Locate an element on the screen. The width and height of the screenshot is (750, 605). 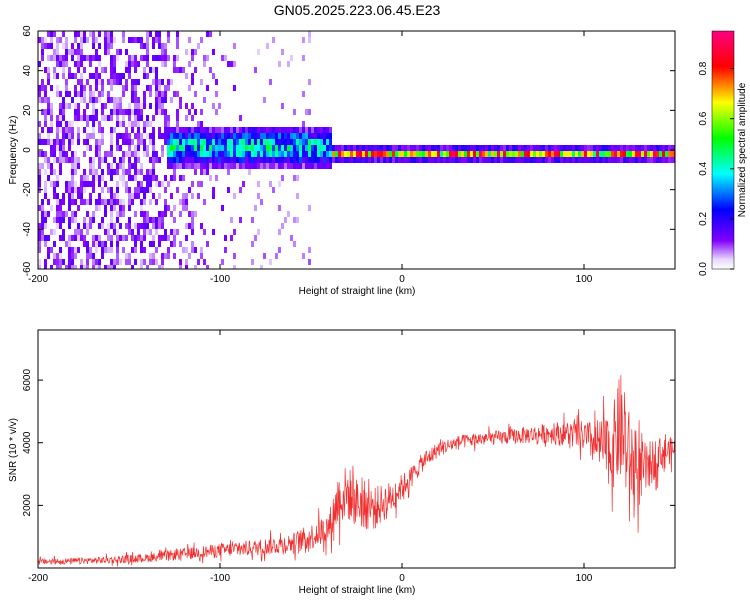
colorbar-tick-label: 0.2 is located at coordinates (703, 219).